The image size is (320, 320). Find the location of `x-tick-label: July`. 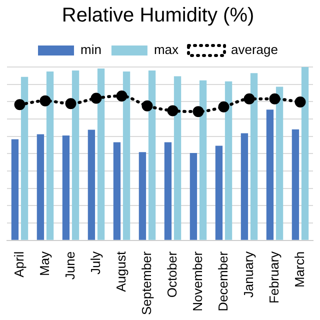

x-tick-label: July is located at coordinates (95, 262).